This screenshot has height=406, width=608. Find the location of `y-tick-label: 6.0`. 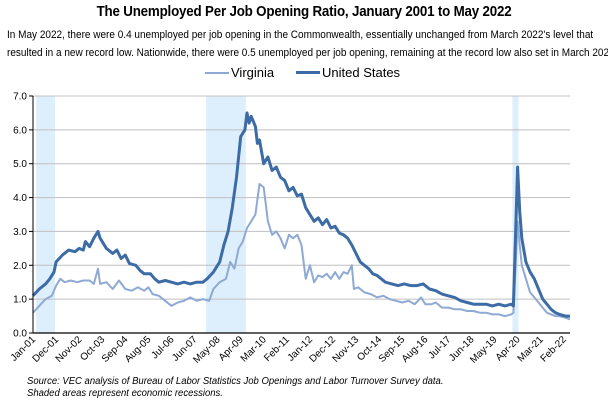

y-tick-label: 6.0 is located at coordinates (20, 130).